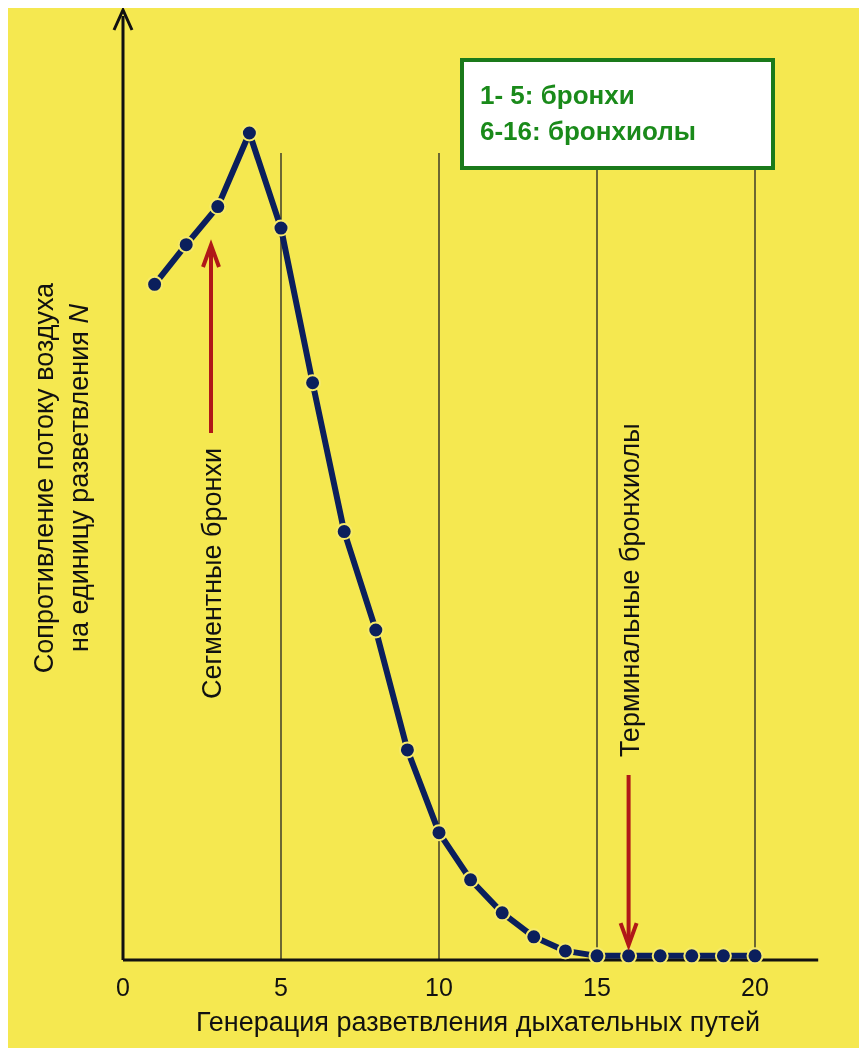  Describe the element at coordinates (629, 590) in the screenshot. I see `annotation: Терминальные бронхиолы` at that location.